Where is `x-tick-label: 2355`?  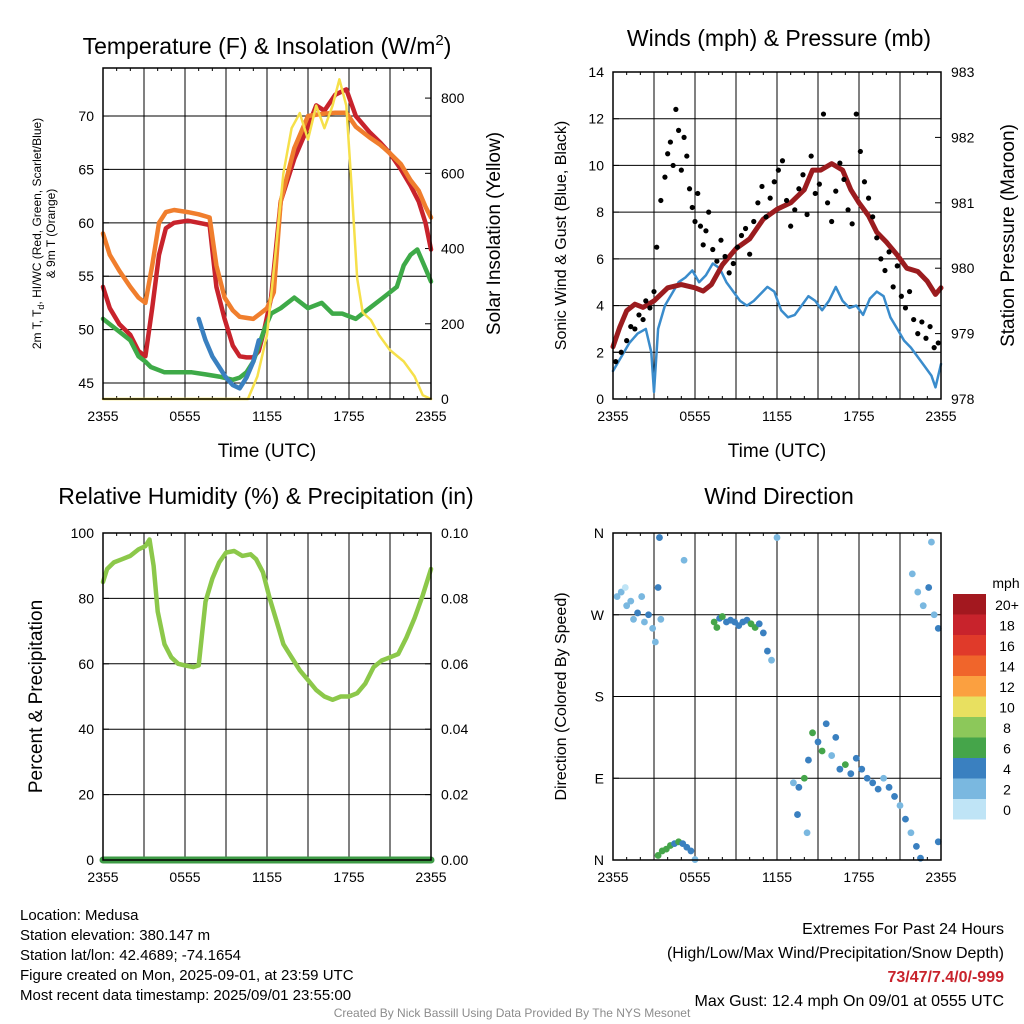 x-tick-label: 2355 is located at coordinates (102, 877).